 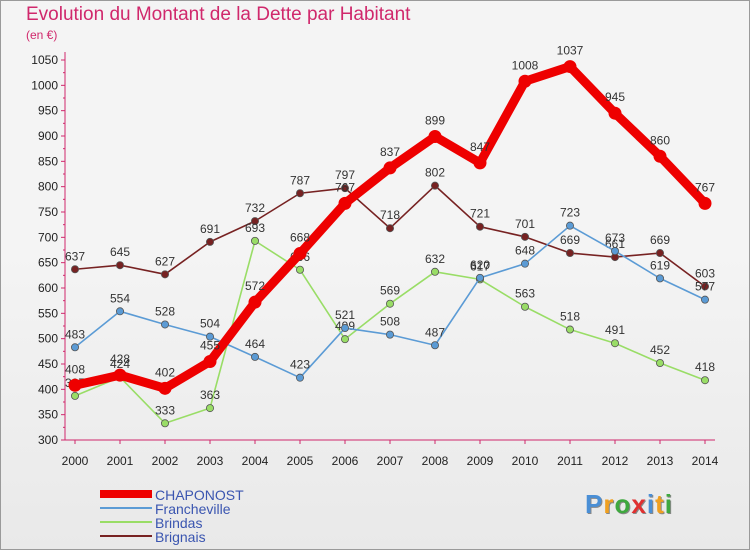 I want to click on x-tick-label: 2005, so click(x=300, y=461).